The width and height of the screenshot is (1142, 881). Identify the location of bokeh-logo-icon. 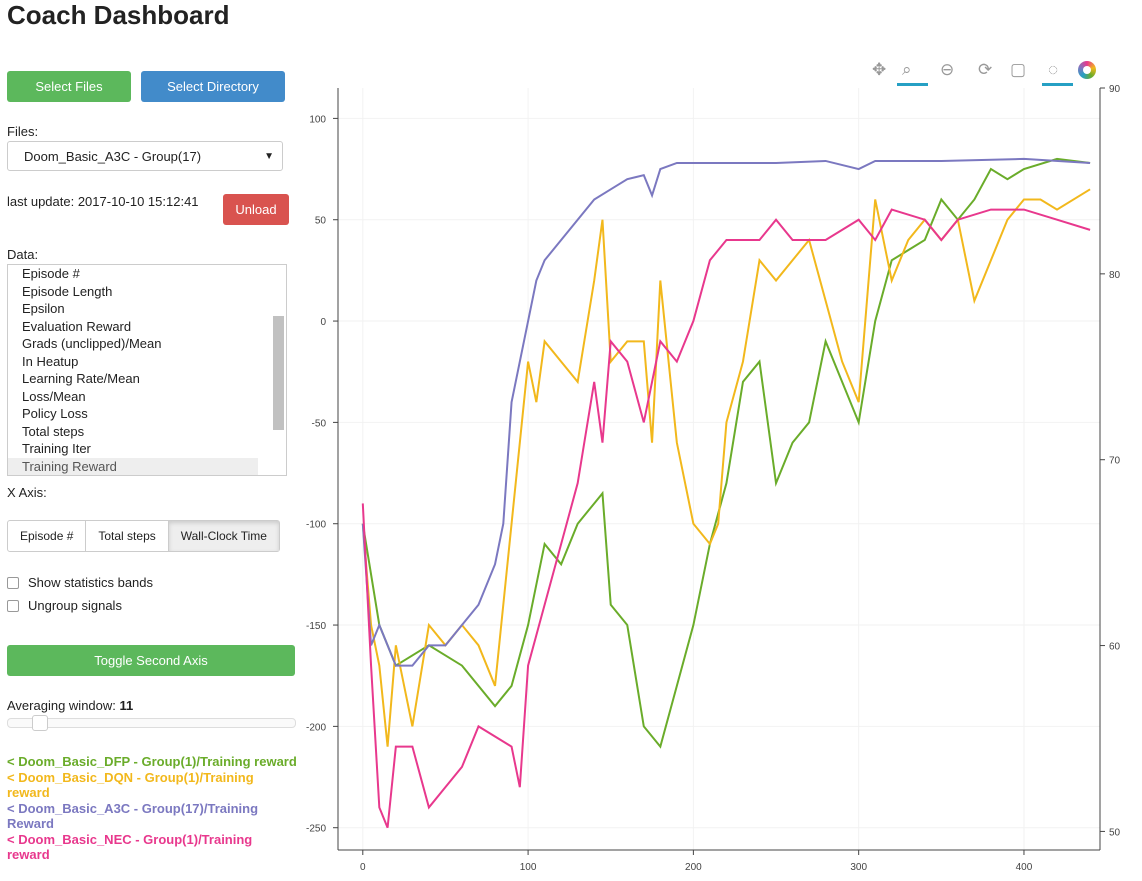
(1087, 70).